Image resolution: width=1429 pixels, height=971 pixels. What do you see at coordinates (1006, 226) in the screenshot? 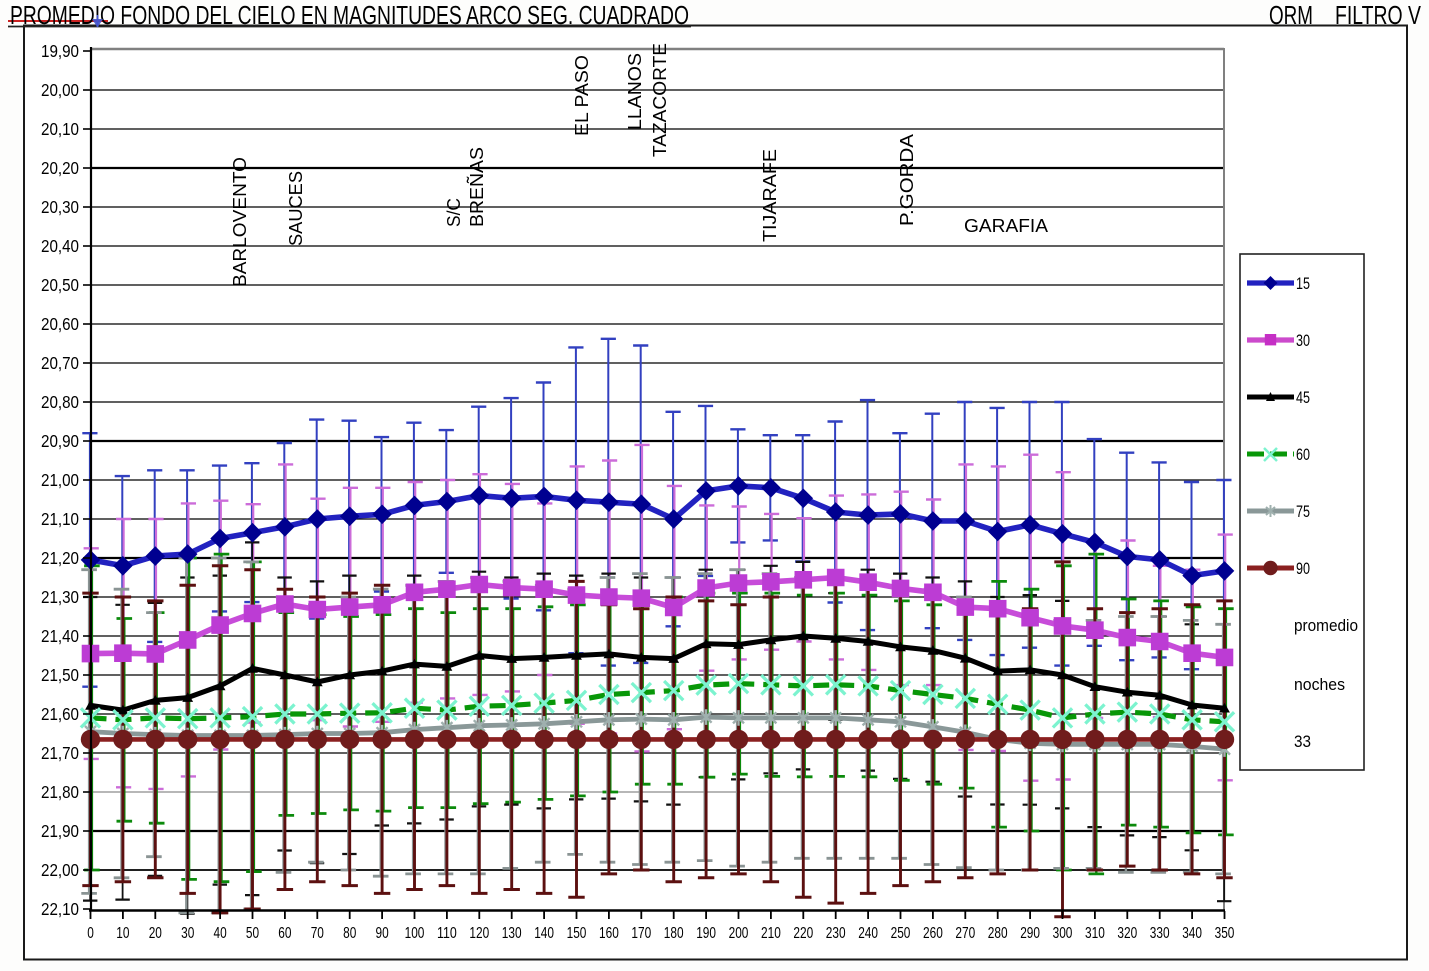
I see `svg-text: GARAFIA` at bounding box center [1006, 226].